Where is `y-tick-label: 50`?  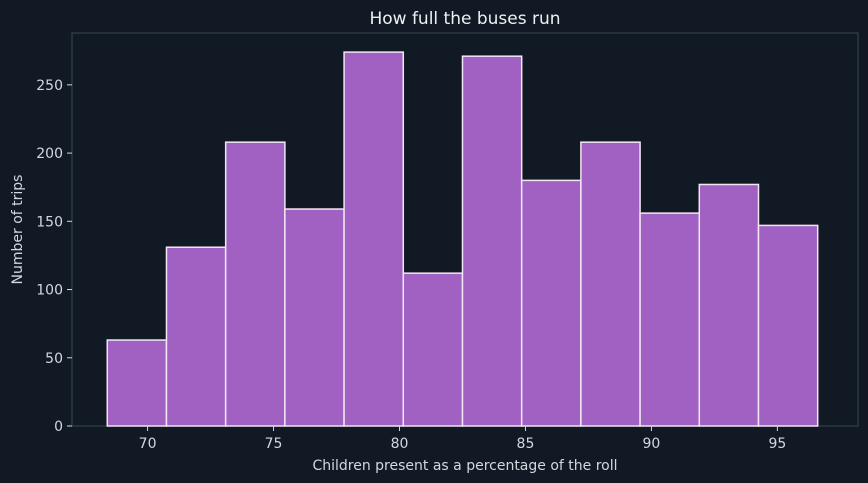 y-tick-label: 50 is located at coordinates (54, 359).